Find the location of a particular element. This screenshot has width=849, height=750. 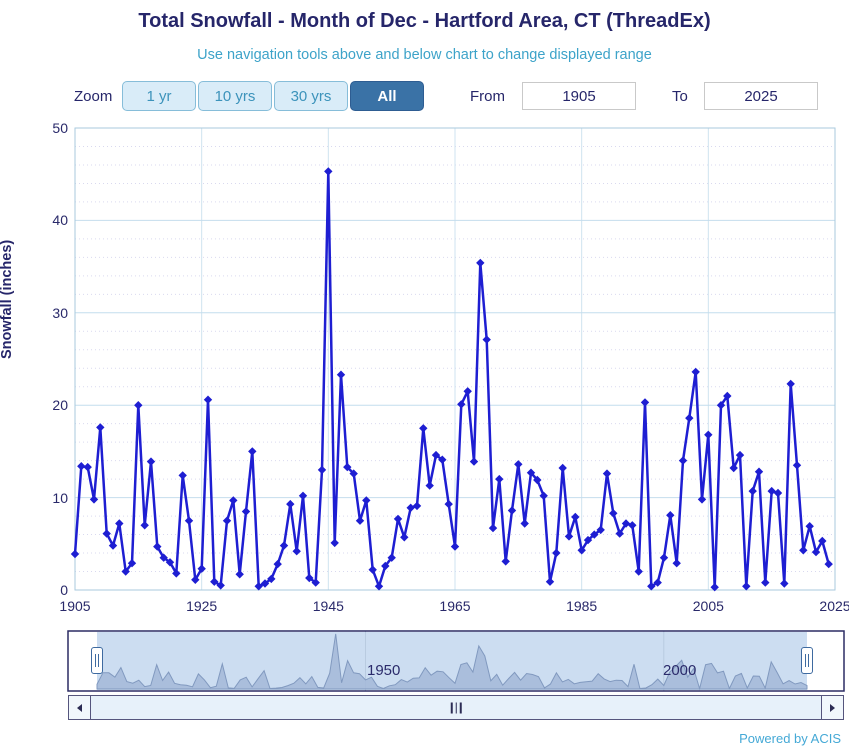

scrollbar-grip-icon is located at coordinates (456, 707).